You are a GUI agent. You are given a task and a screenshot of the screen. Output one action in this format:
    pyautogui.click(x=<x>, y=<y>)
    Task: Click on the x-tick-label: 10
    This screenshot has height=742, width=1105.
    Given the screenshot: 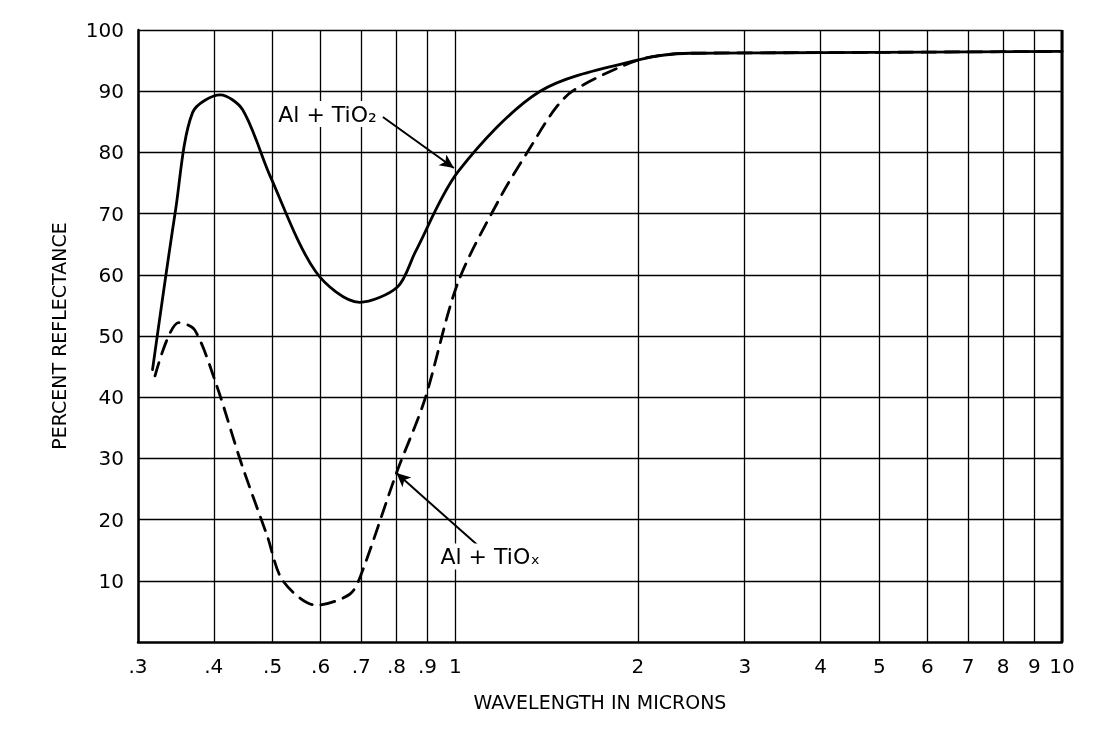 What is the action you would take?
    pyautogui.click(x=1062, y=666)
    